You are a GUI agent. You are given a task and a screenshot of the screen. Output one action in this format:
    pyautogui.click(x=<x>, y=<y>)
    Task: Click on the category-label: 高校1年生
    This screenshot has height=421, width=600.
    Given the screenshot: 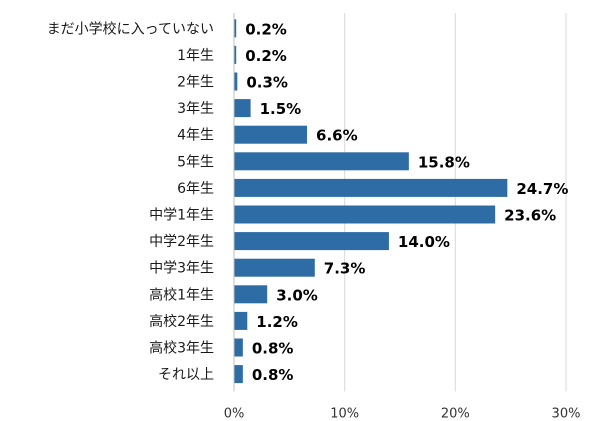 What is the action you would take?
    pyautogui.click(x=181, y=294)
    